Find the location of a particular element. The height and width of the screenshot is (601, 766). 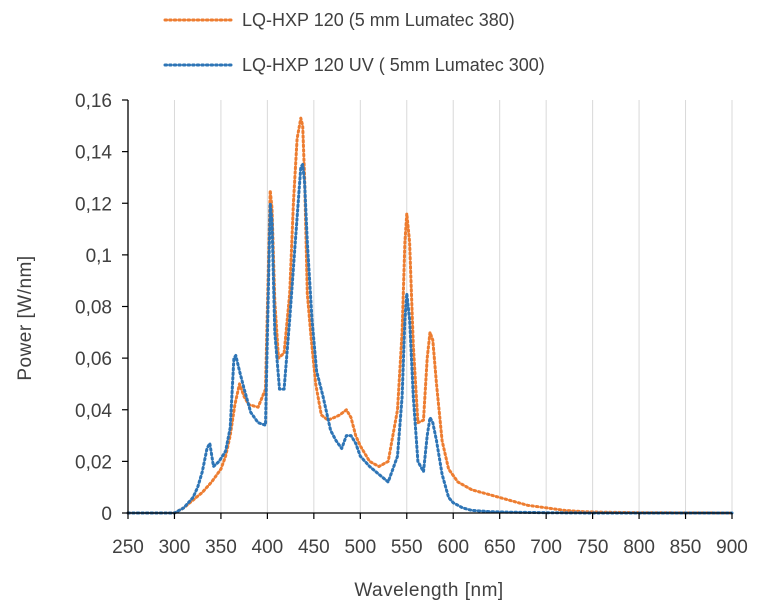

x-tick-label: 800 is located at coordinates (639, 547).